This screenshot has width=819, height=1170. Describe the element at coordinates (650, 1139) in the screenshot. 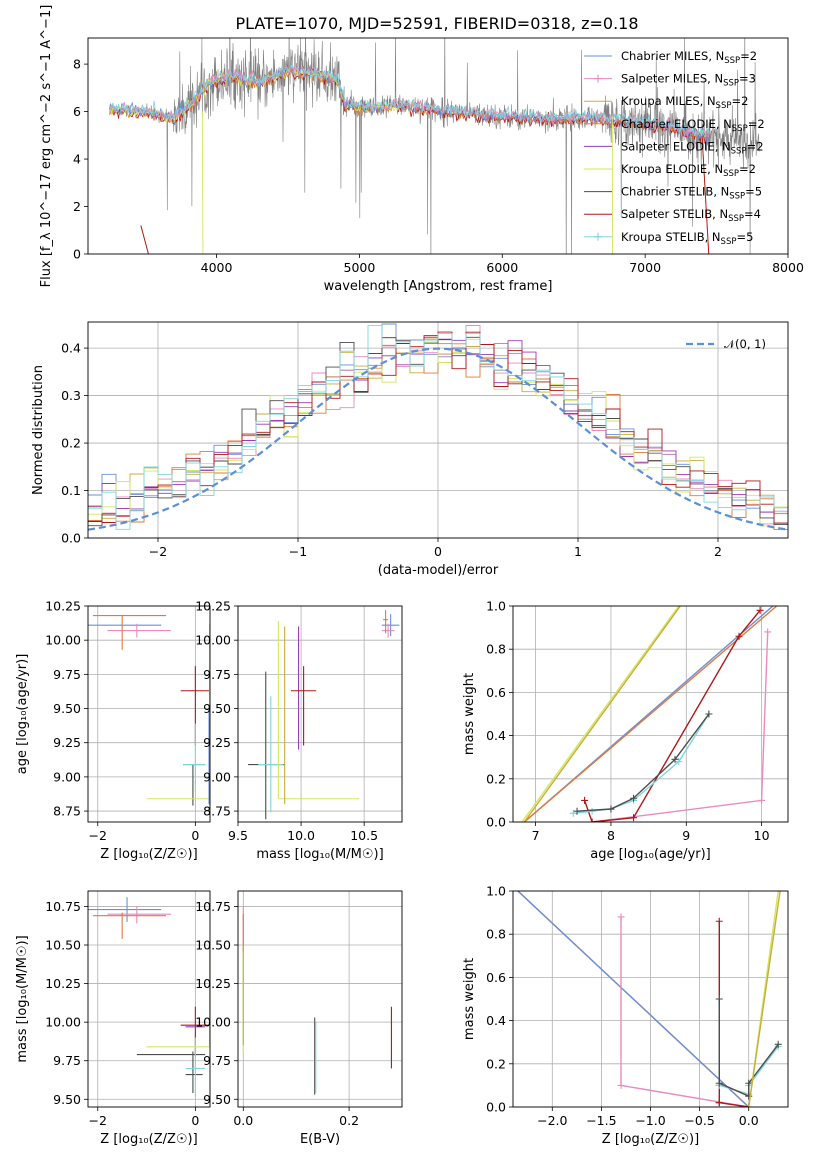

I see `x-axis-label: Z [log₁₀(Z/Z☉)]` at that location.